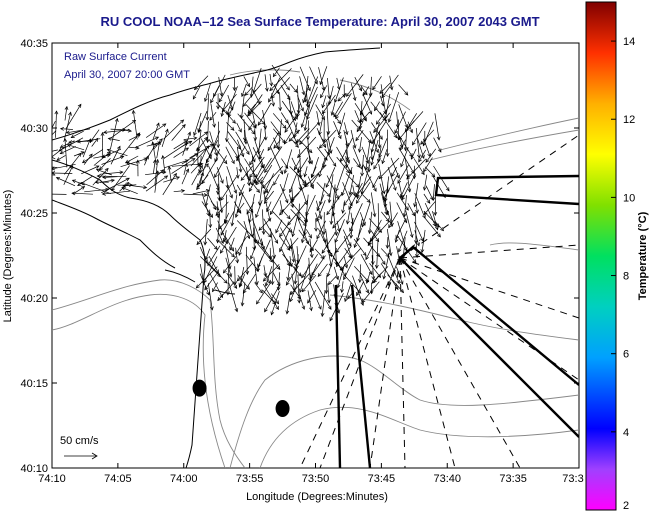 The width and height of the screenshot is (651, 515). Describe the element at coordinates (115, 57) in the screenshot. I see `annotation-line1: Raw Surface Current` at that location.